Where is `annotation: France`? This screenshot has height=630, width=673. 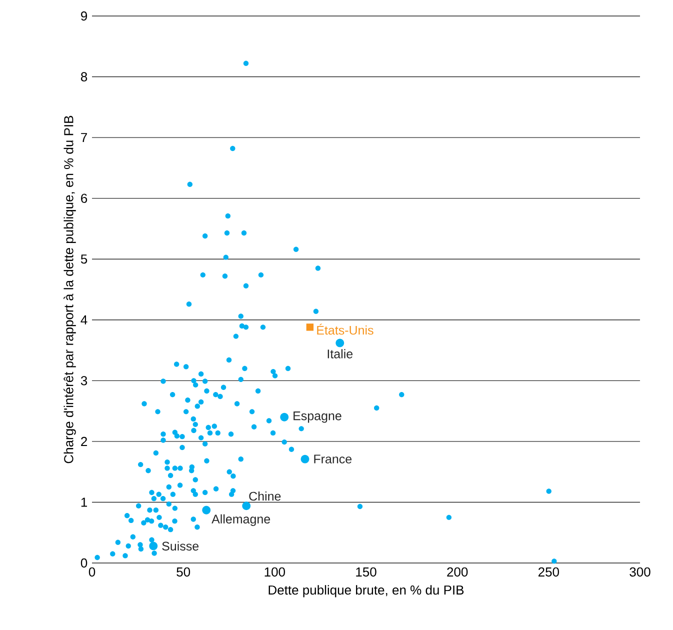 annotation: France is located at coordinates (333, 459).